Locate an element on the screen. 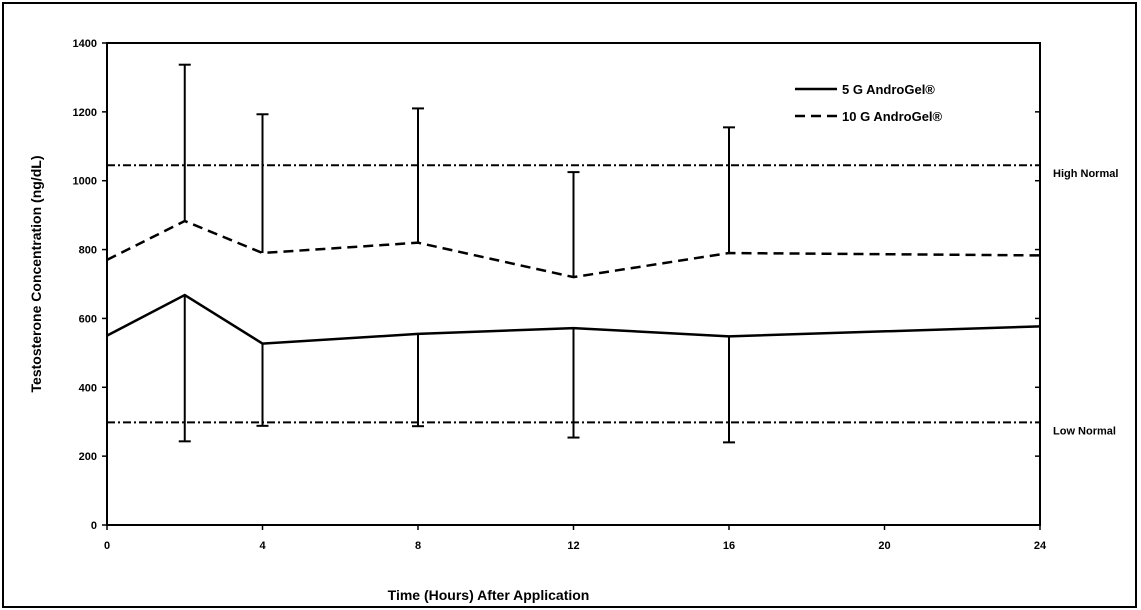 This screenshot has height=610, width=1141. y-tick-label: 400 is located at coordinates (88, 388).